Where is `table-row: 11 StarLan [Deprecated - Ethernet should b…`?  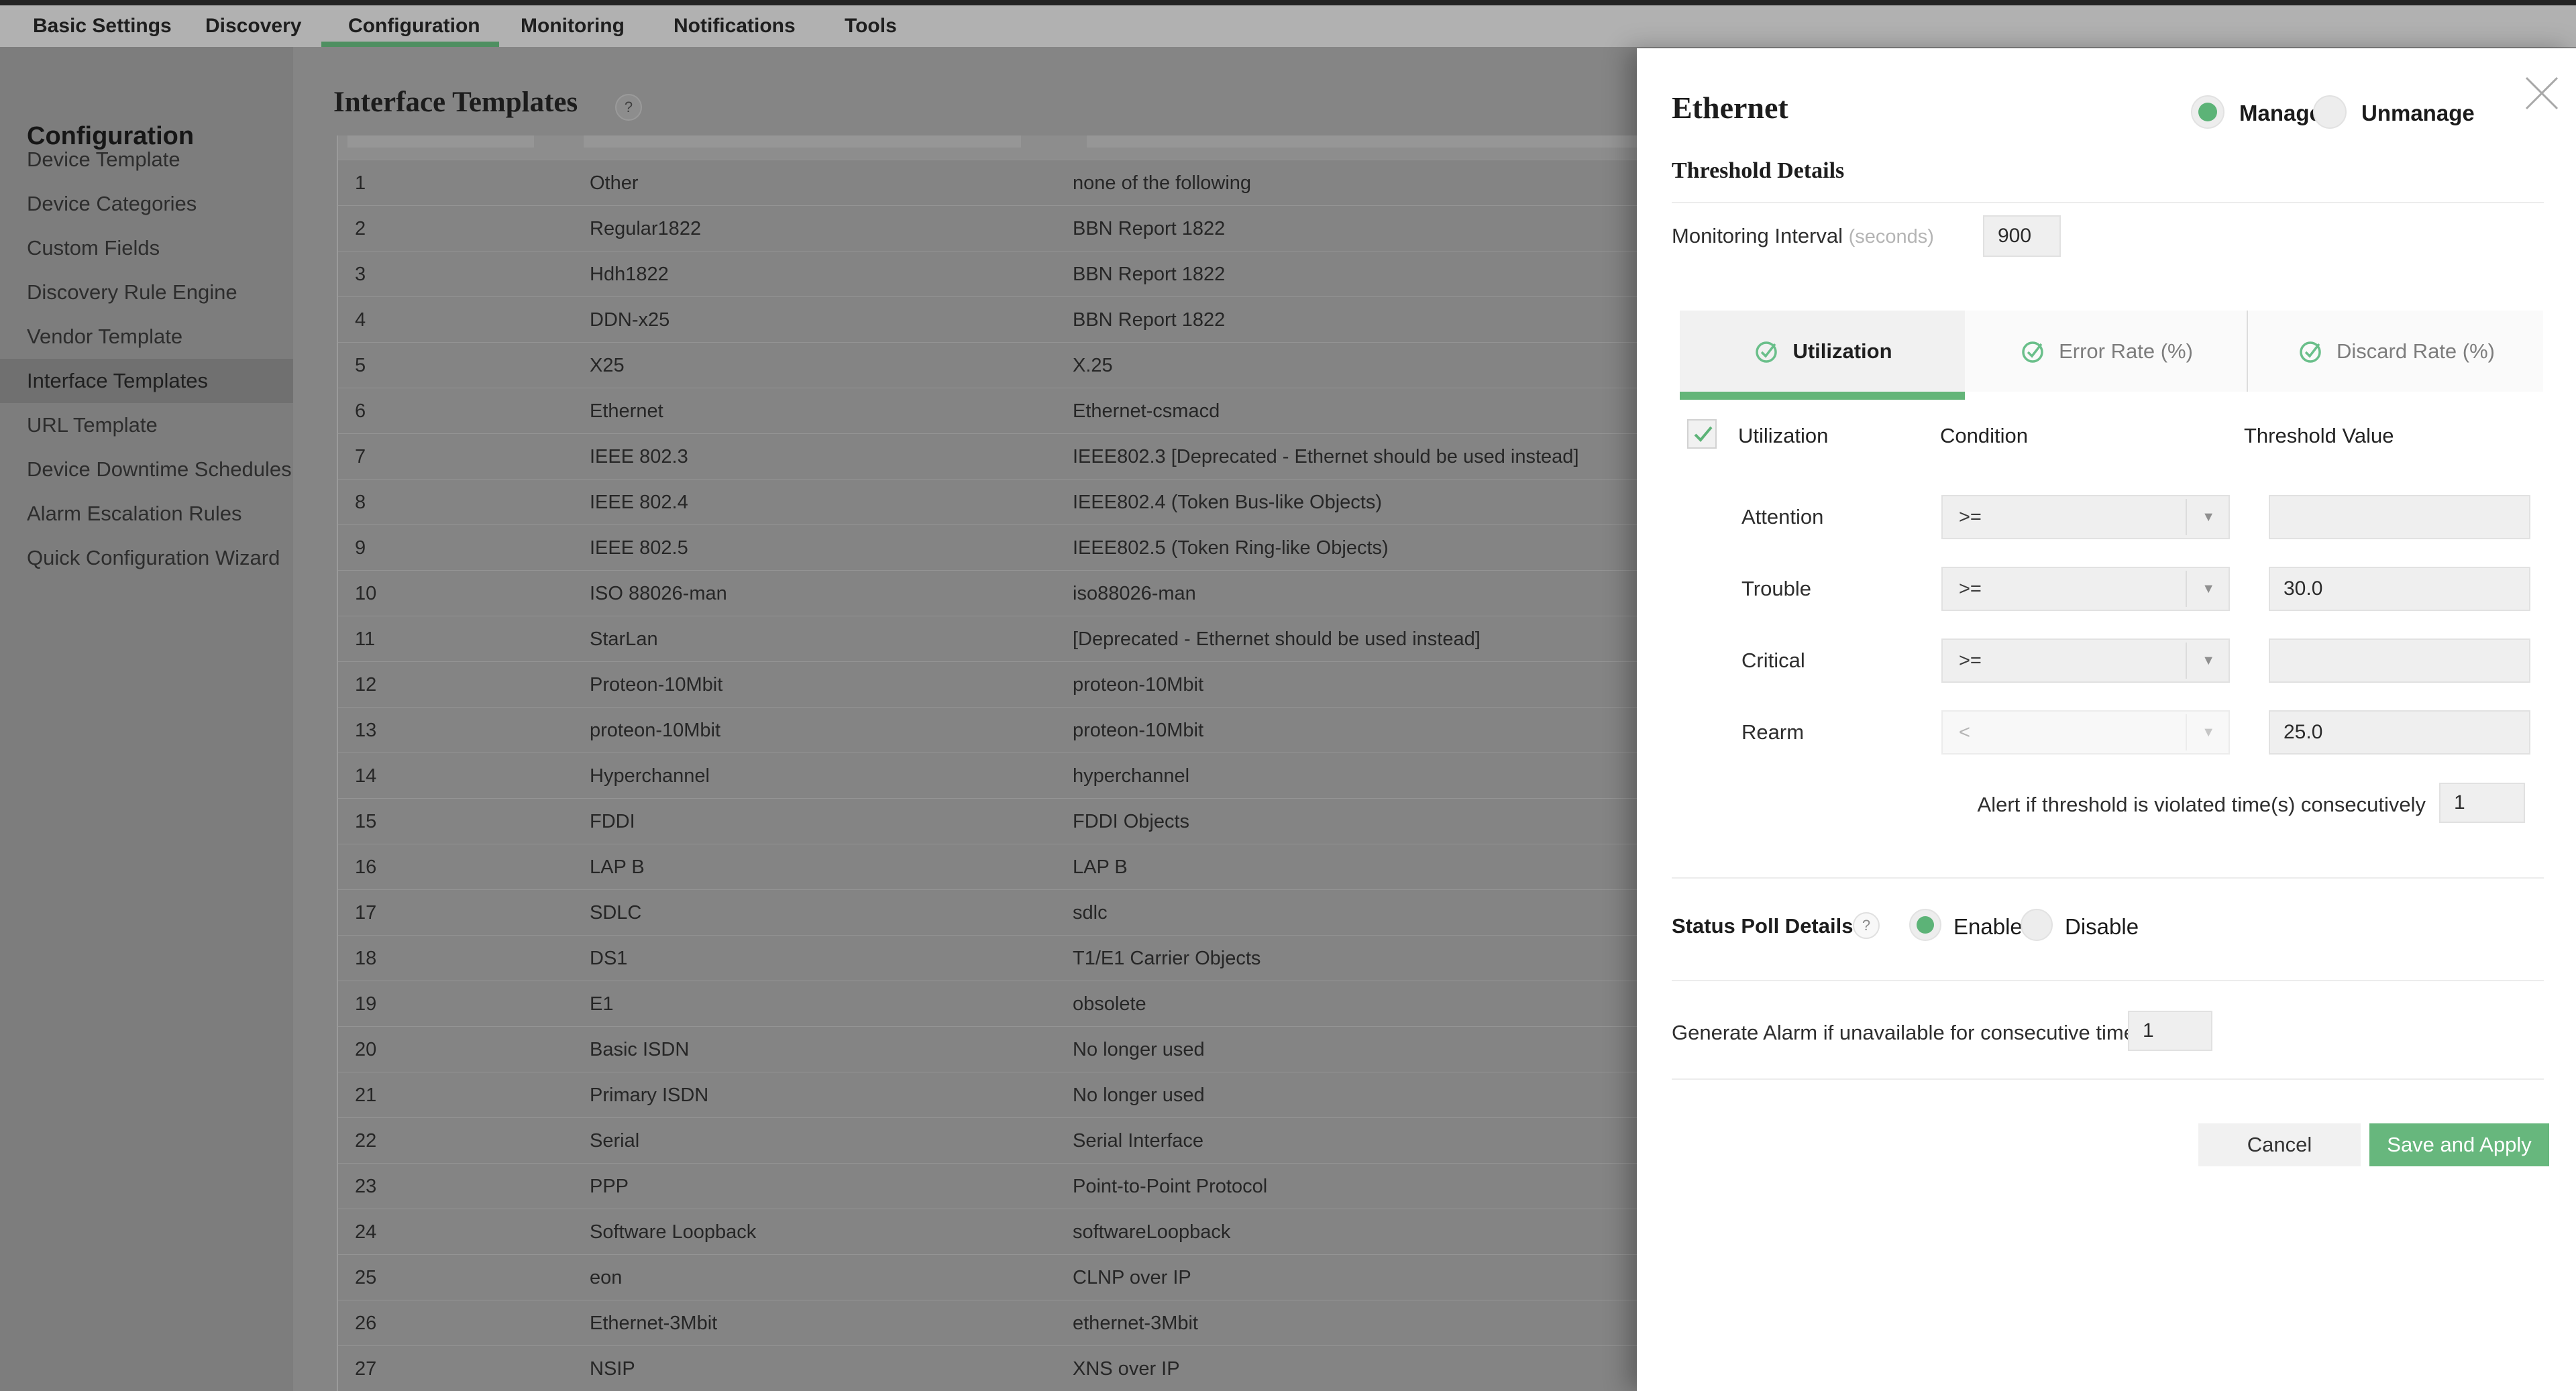
table-row: 11 StarLan [Deprecated - Ethernet should b… is located at coordinates (995, 639).